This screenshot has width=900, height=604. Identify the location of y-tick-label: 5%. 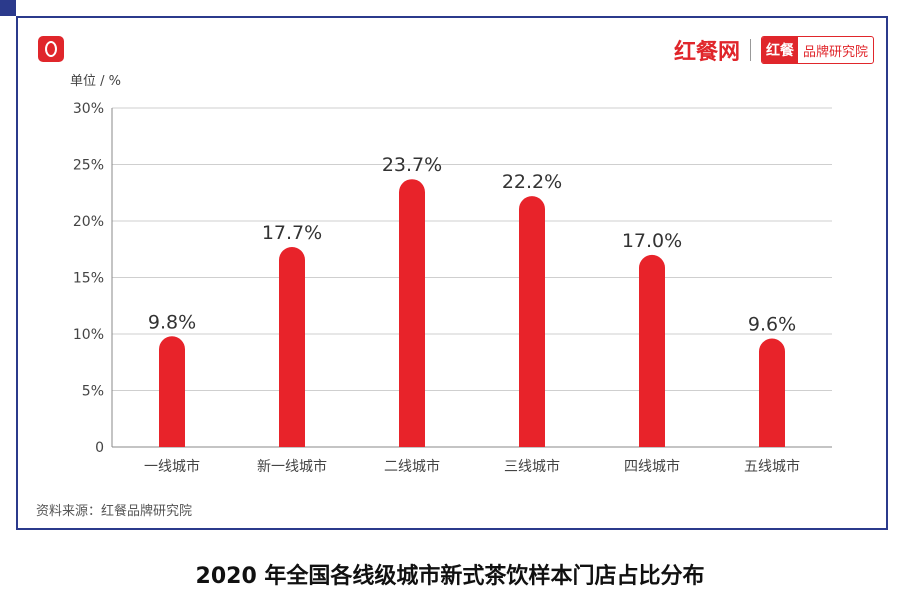
(93, 392).